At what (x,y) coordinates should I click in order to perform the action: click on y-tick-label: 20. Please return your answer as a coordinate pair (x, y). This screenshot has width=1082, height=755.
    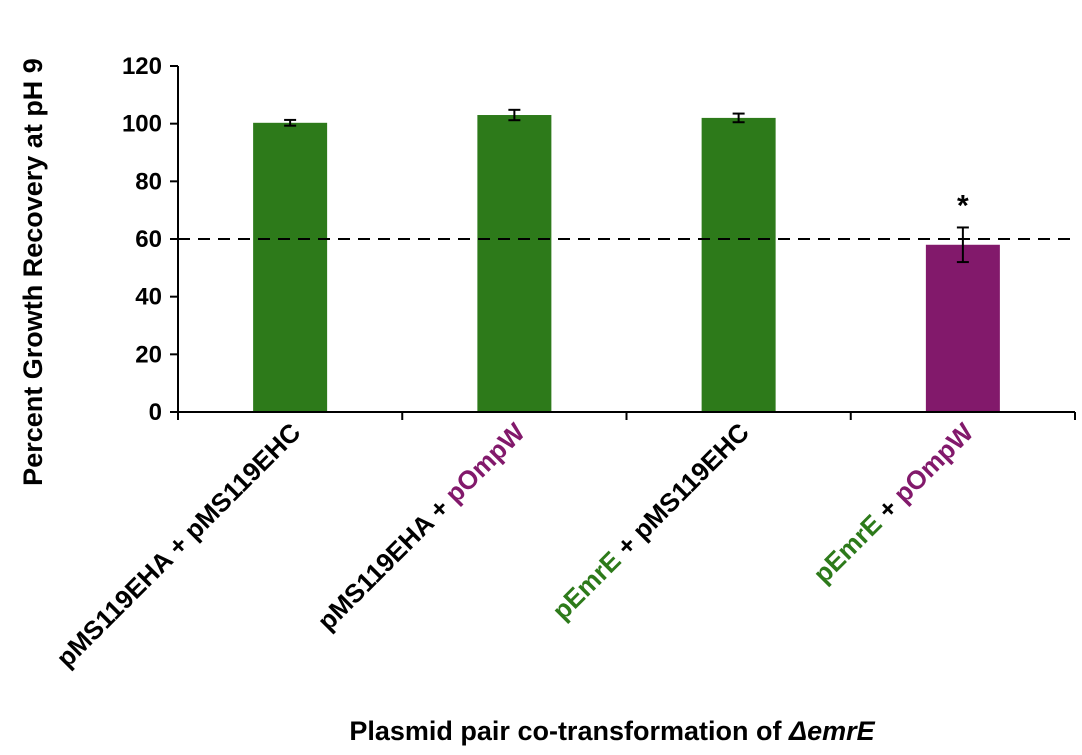
    Looking at the image, I should click on (148, 354).